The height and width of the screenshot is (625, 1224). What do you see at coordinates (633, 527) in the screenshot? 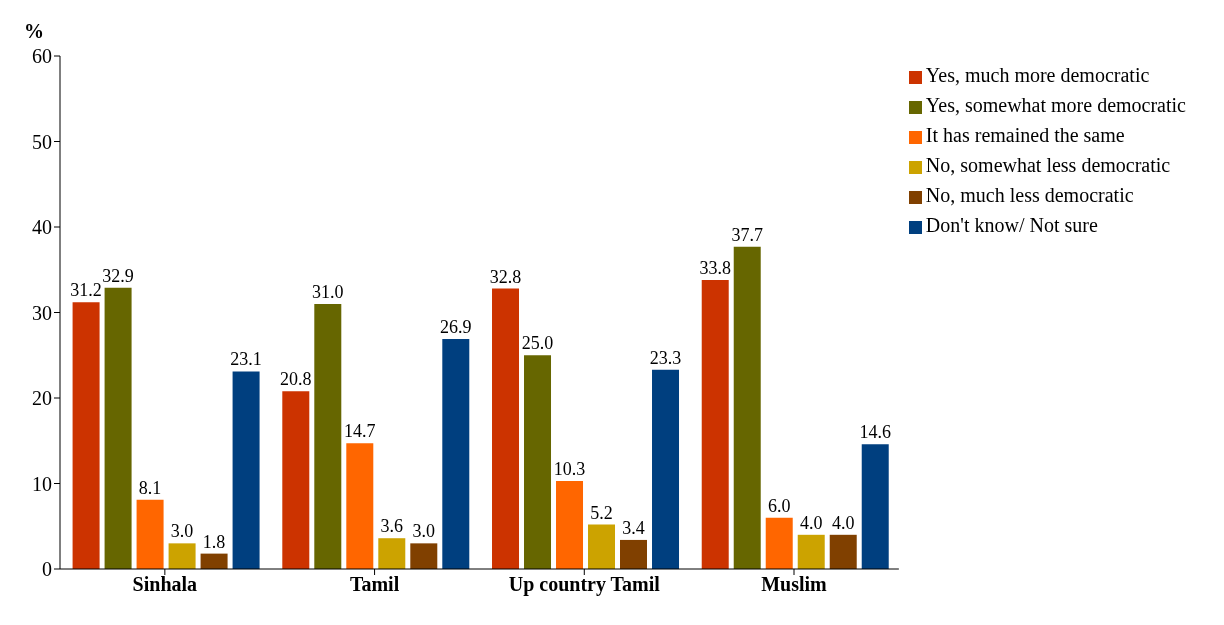
I see `text: 3.4` at bounding box center [633, 527].